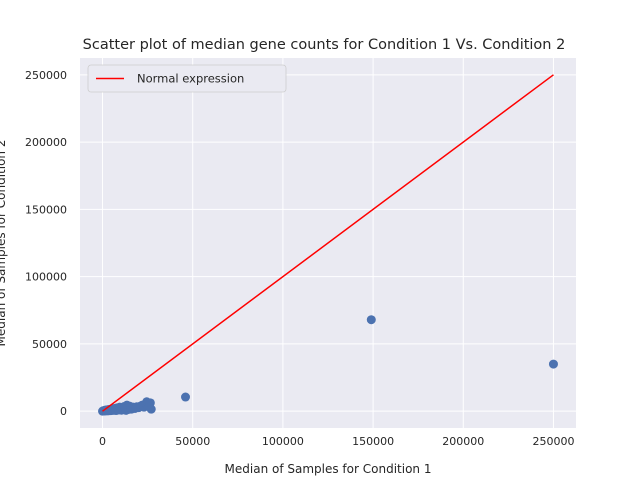 This screenshot has width=640, height=480. What do you see at coordinates (63, 411) in the screenshot?
I see `y-tick-label: 0` at bounding box center [63, 411].